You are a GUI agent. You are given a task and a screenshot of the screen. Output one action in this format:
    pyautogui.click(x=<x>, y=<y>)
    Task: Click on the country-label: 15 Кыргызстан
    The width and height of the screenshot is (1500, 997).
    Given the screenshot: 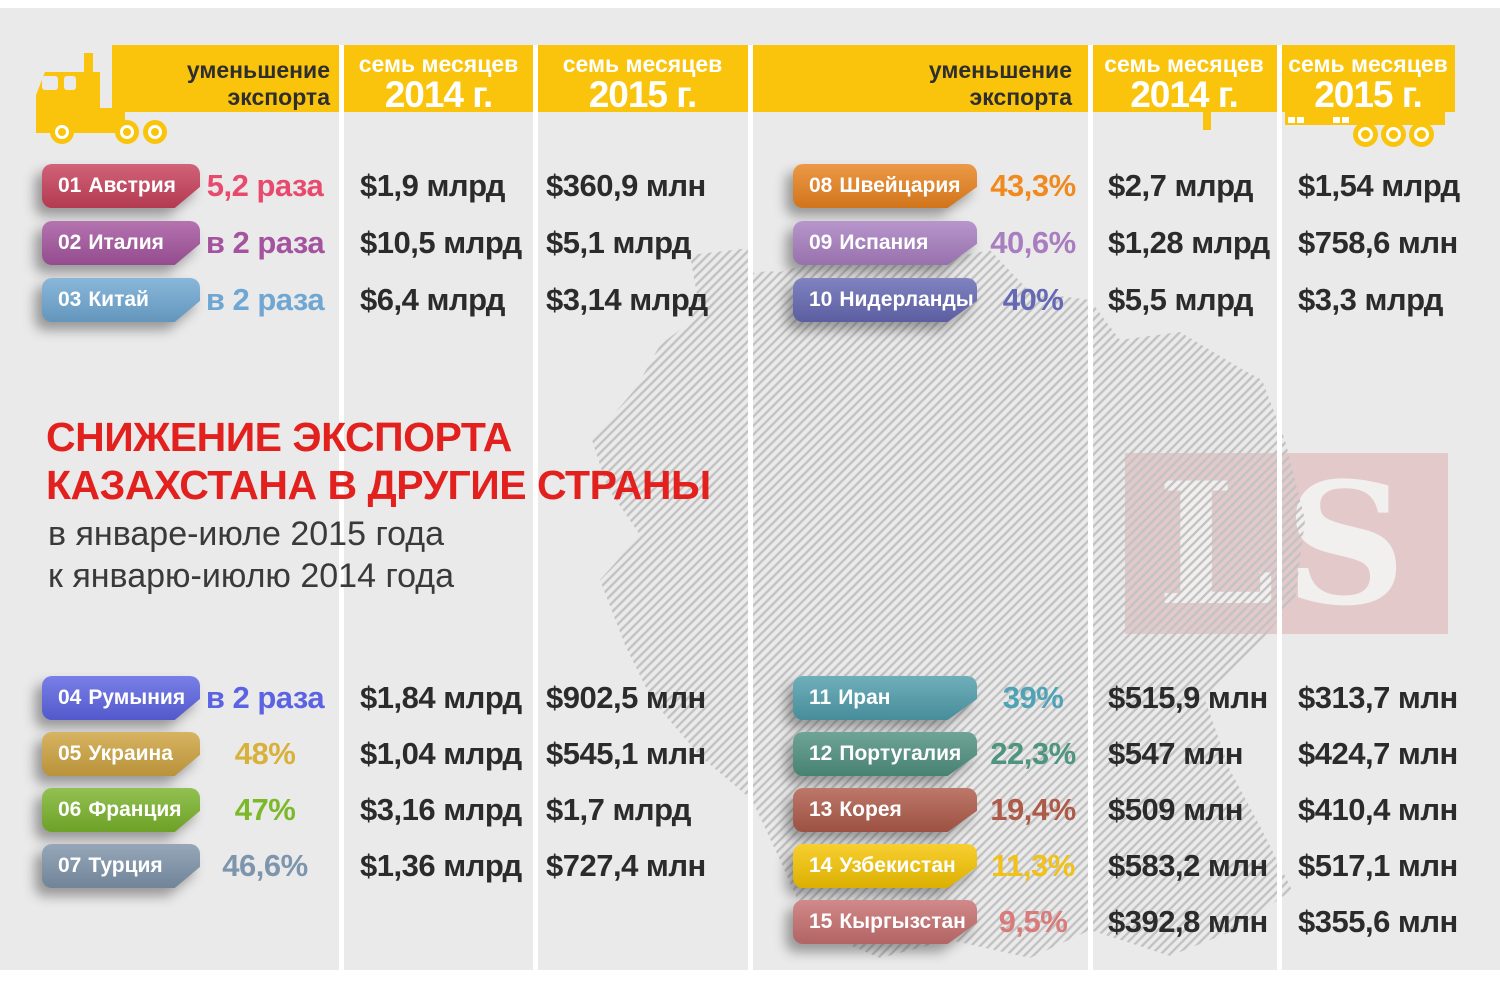 What is the action you would take?
    pyautogui.click(x=885, y=922)
    